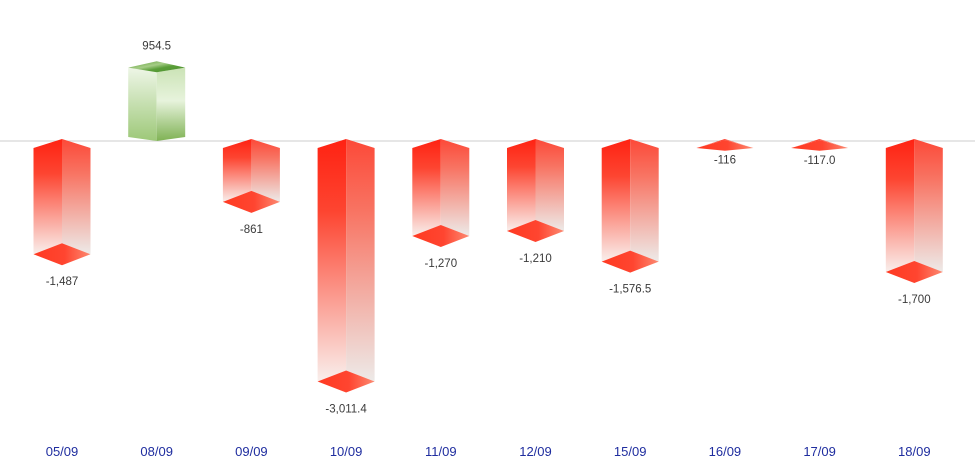 Image resolution: width=975 pixels, height=470 pixels. Describe the element at coordinates (346, 409) in the screenshot. I see `bar-value-label: -3,011.4` at that location.